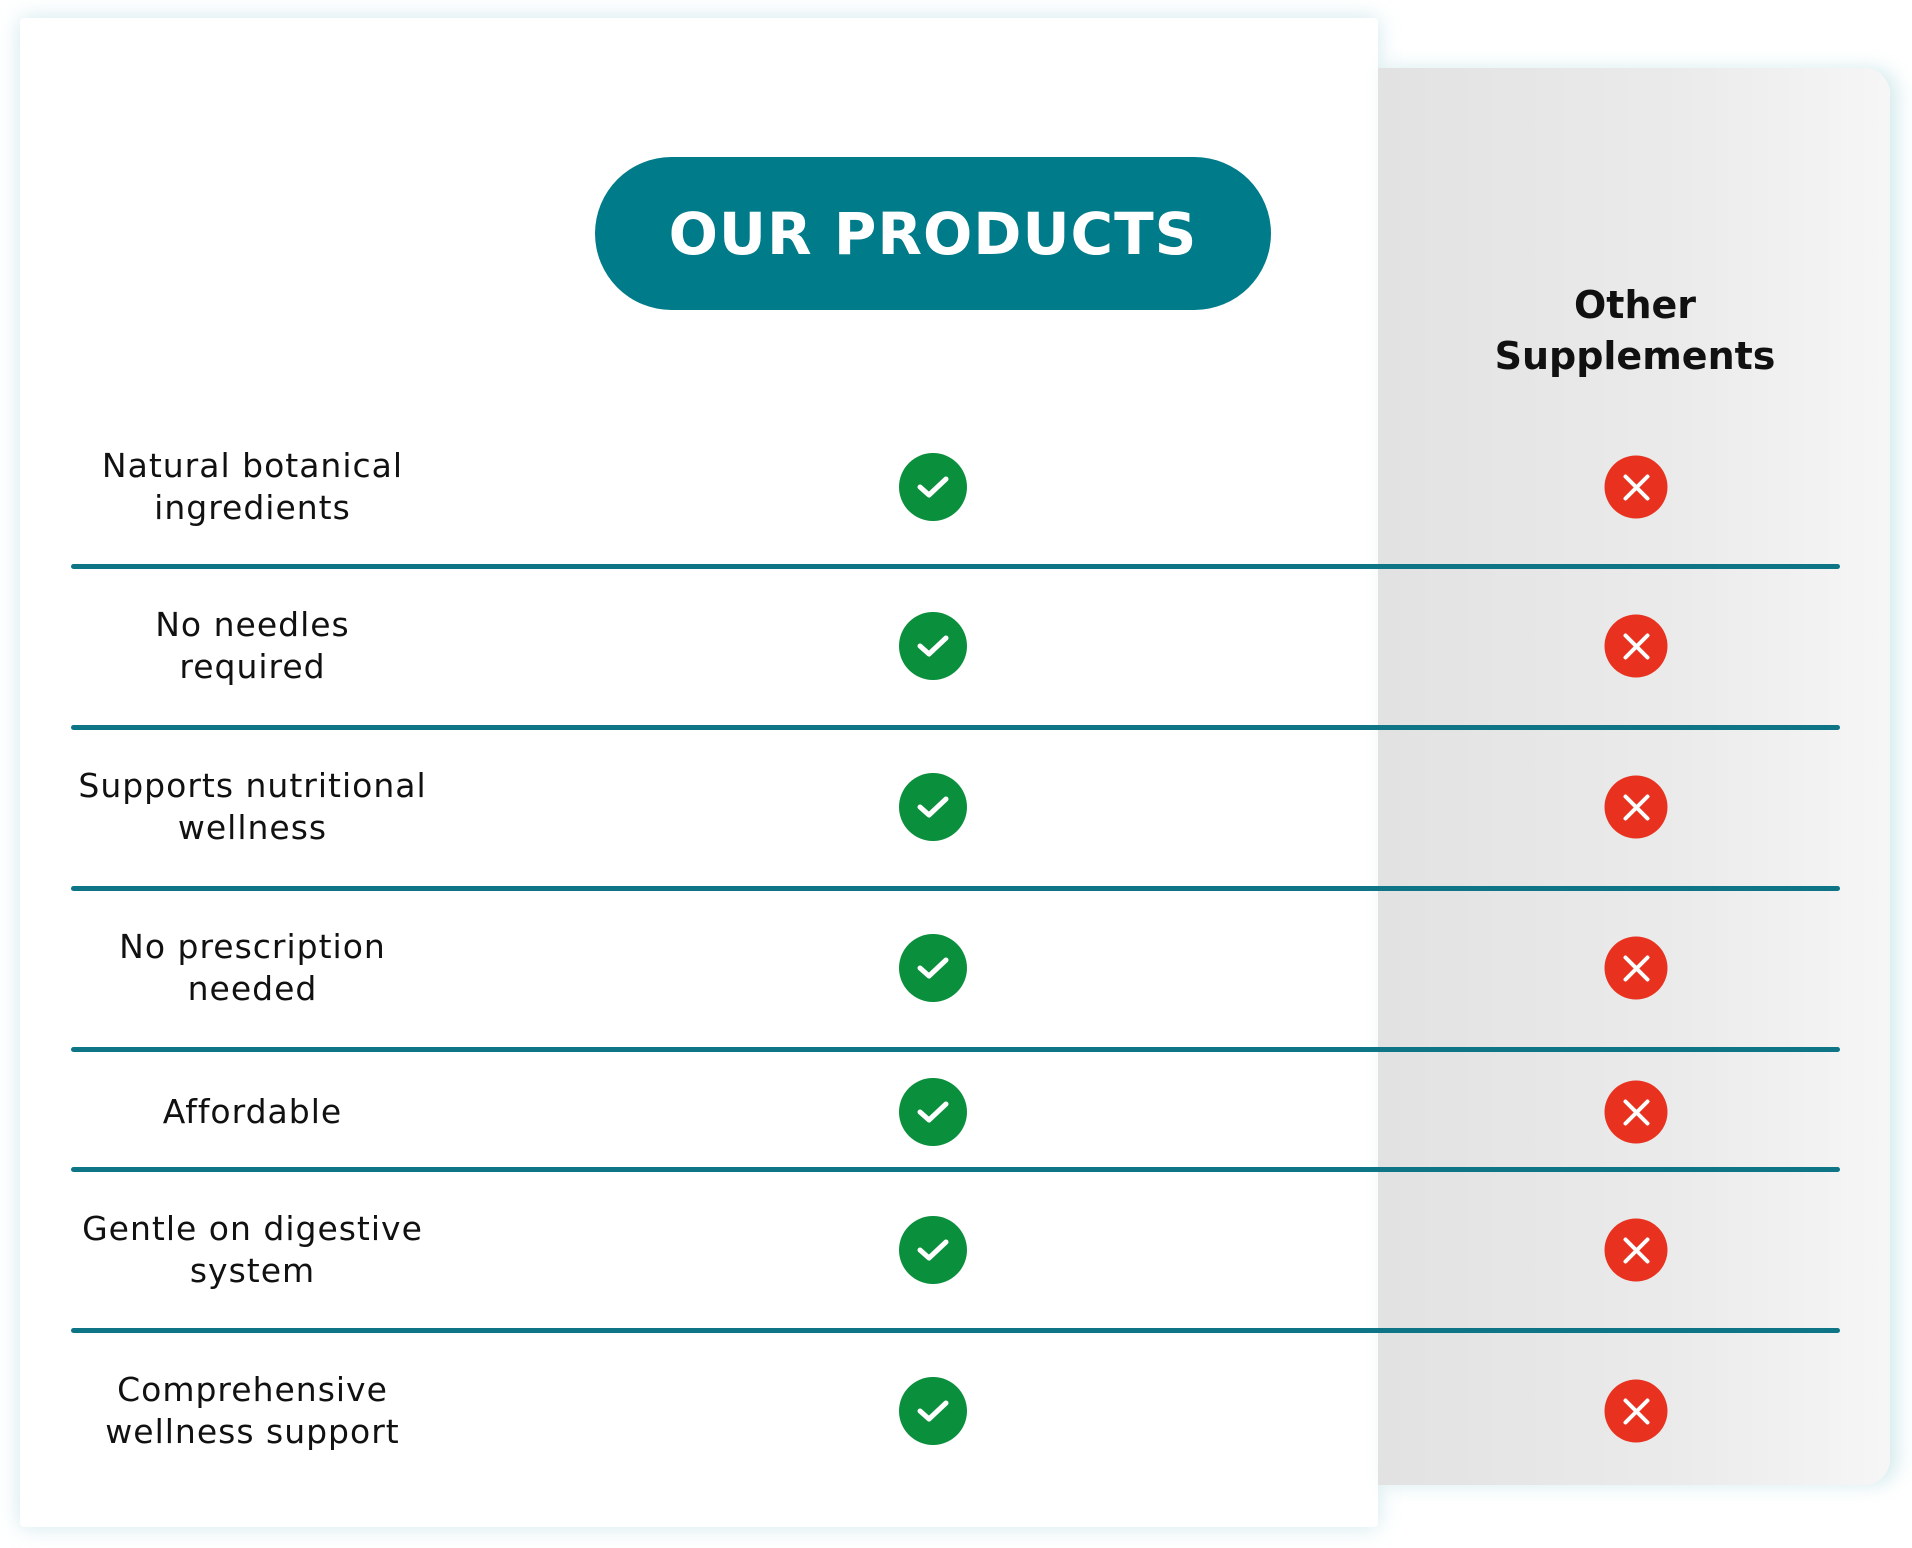 The width and height of the screenshot is (1912, 1548). What do you see at coordinates (1635, 331) in the screenshot?
I see `other-supplements-header: Other Supplements` at bounding box center [1635, 331].